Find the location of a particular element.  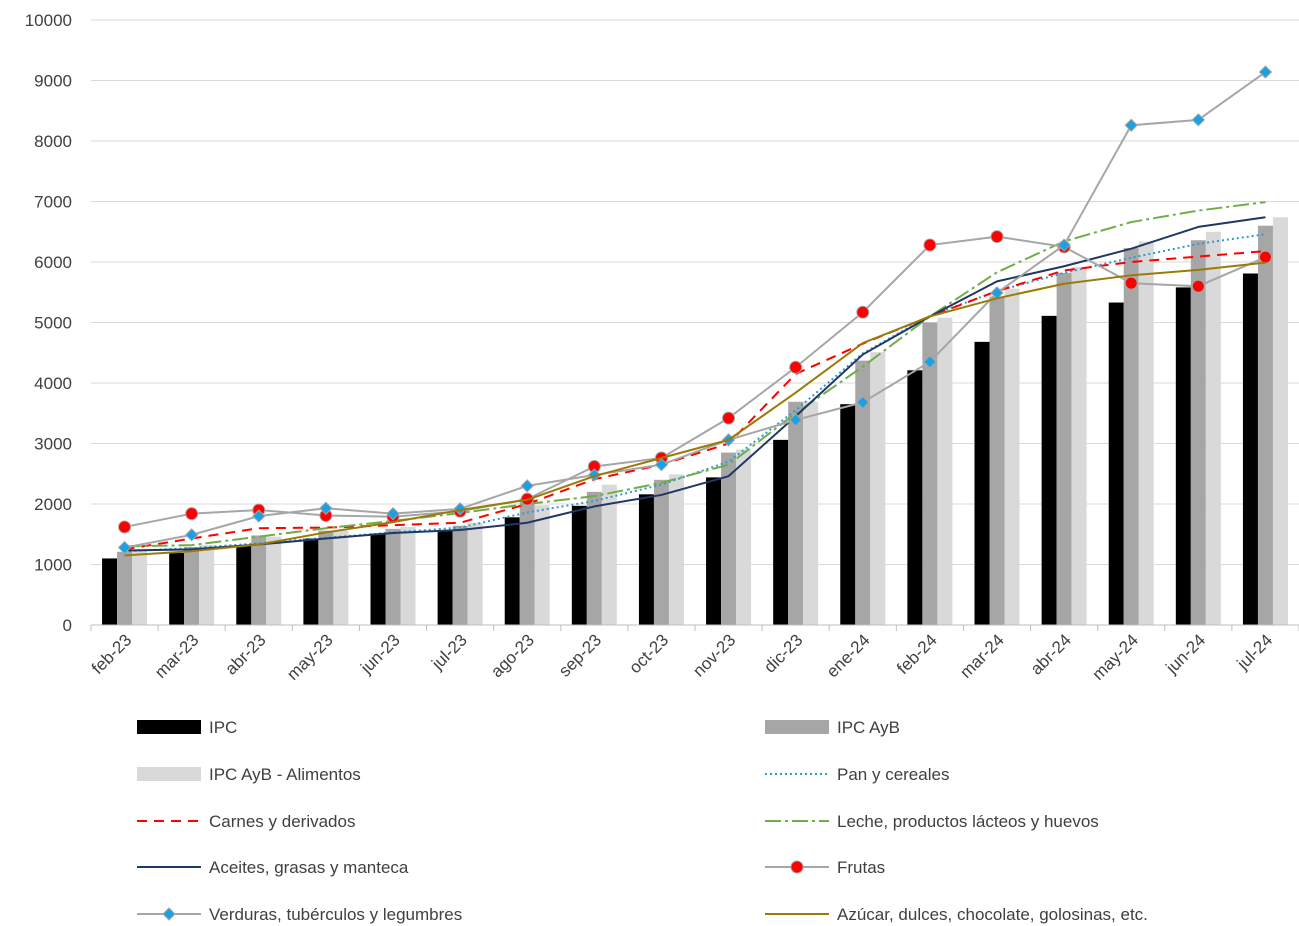

legend-label: Carnes y derivados is located at coordinates (282, 821).